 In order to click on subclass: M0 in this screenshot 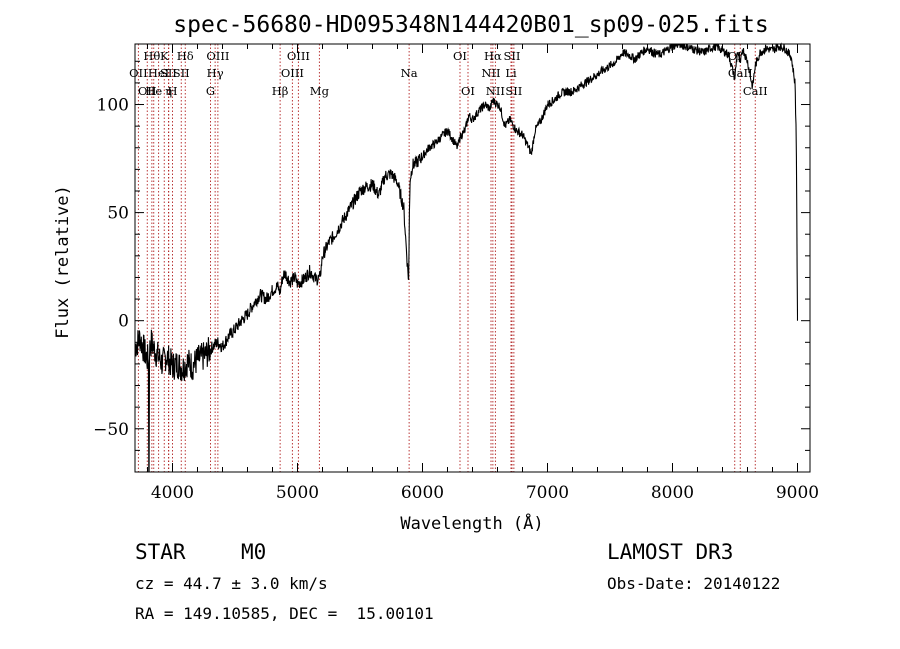, I will do `click(254, 552)`.